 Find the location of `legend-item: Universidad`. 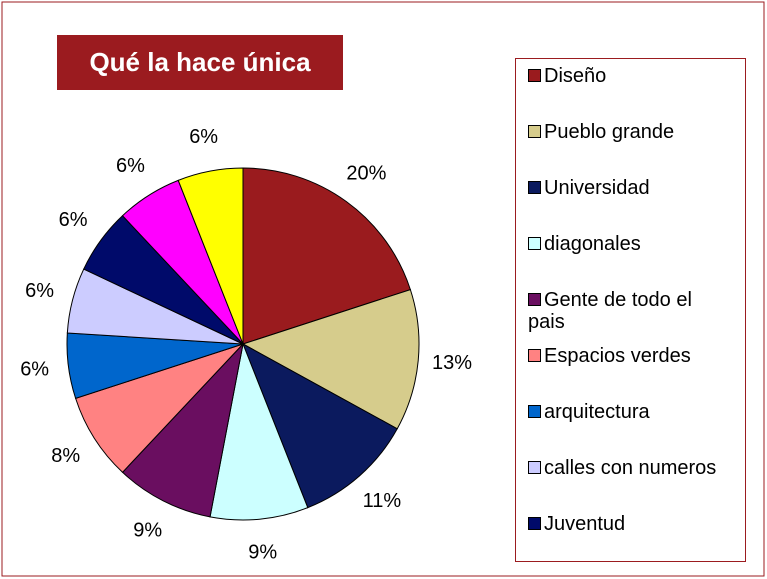

legend-item: Universidad is located at coordinates (630, 188).